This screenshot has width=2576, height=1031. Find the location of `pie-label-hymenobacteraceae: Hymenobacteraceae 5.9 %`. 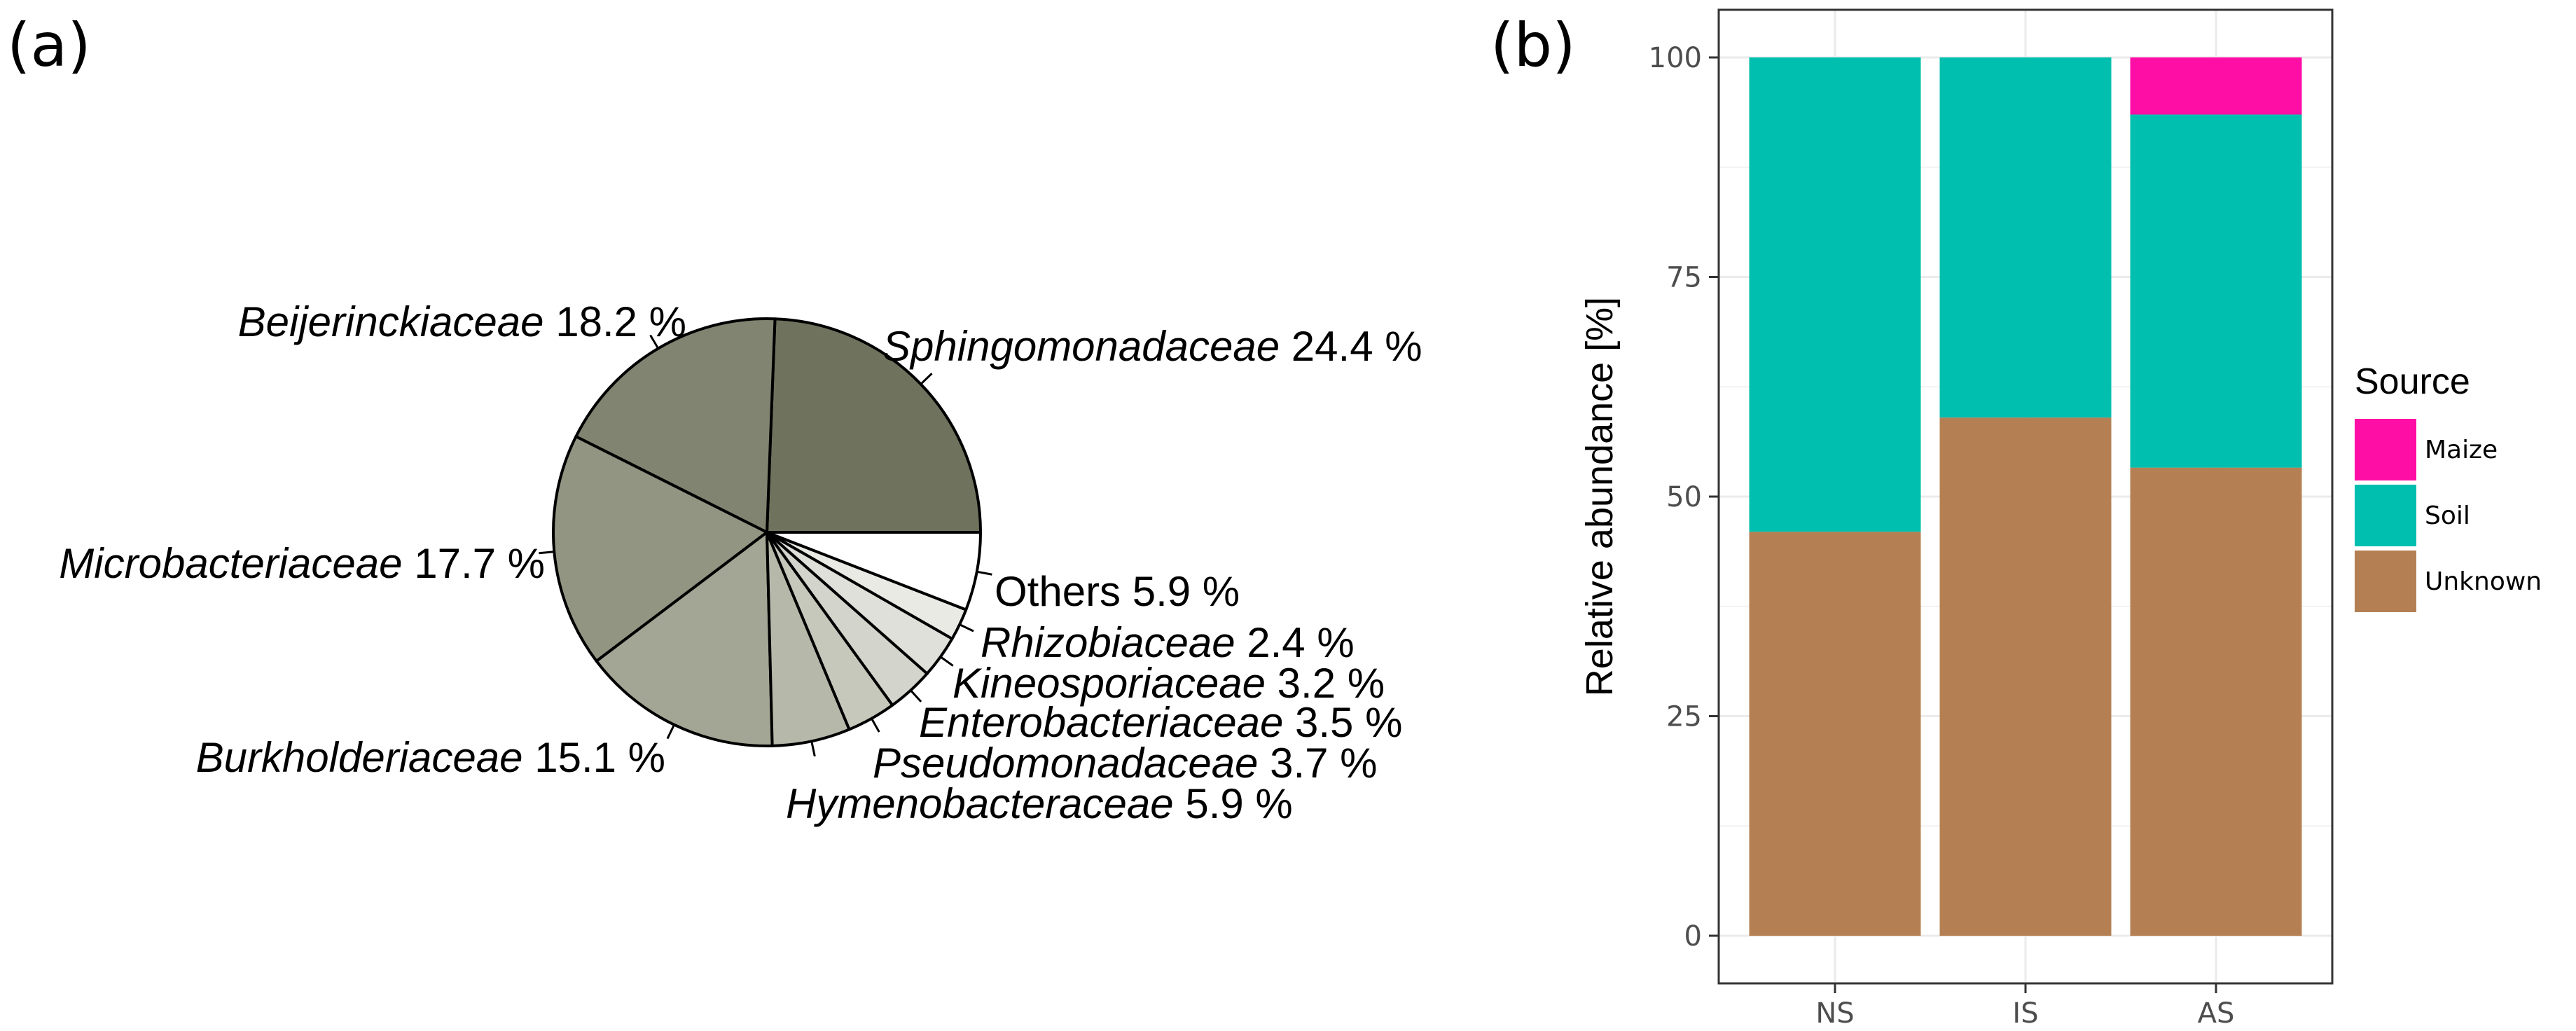

pie-label-hymenobacteraceae: Hymenobacteraceae 5.9 % is located at coordinates (1039, 804).